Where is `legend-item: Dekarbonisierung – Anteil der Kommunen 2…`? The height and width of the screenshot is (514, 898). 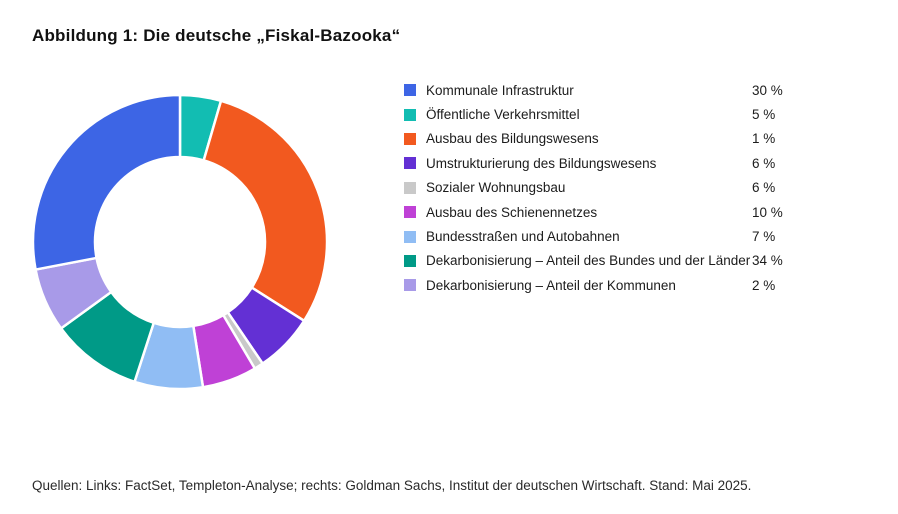
legend-item: Dekarbonisierung – Anteil der Kommunen 2… is located at coordinates (600, 285).